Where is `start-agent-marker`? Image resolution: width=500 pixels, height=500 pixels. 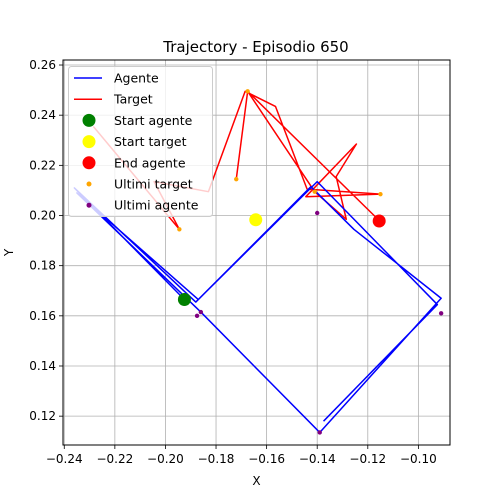 start-agent-marker is located at coordinates (184, 300).